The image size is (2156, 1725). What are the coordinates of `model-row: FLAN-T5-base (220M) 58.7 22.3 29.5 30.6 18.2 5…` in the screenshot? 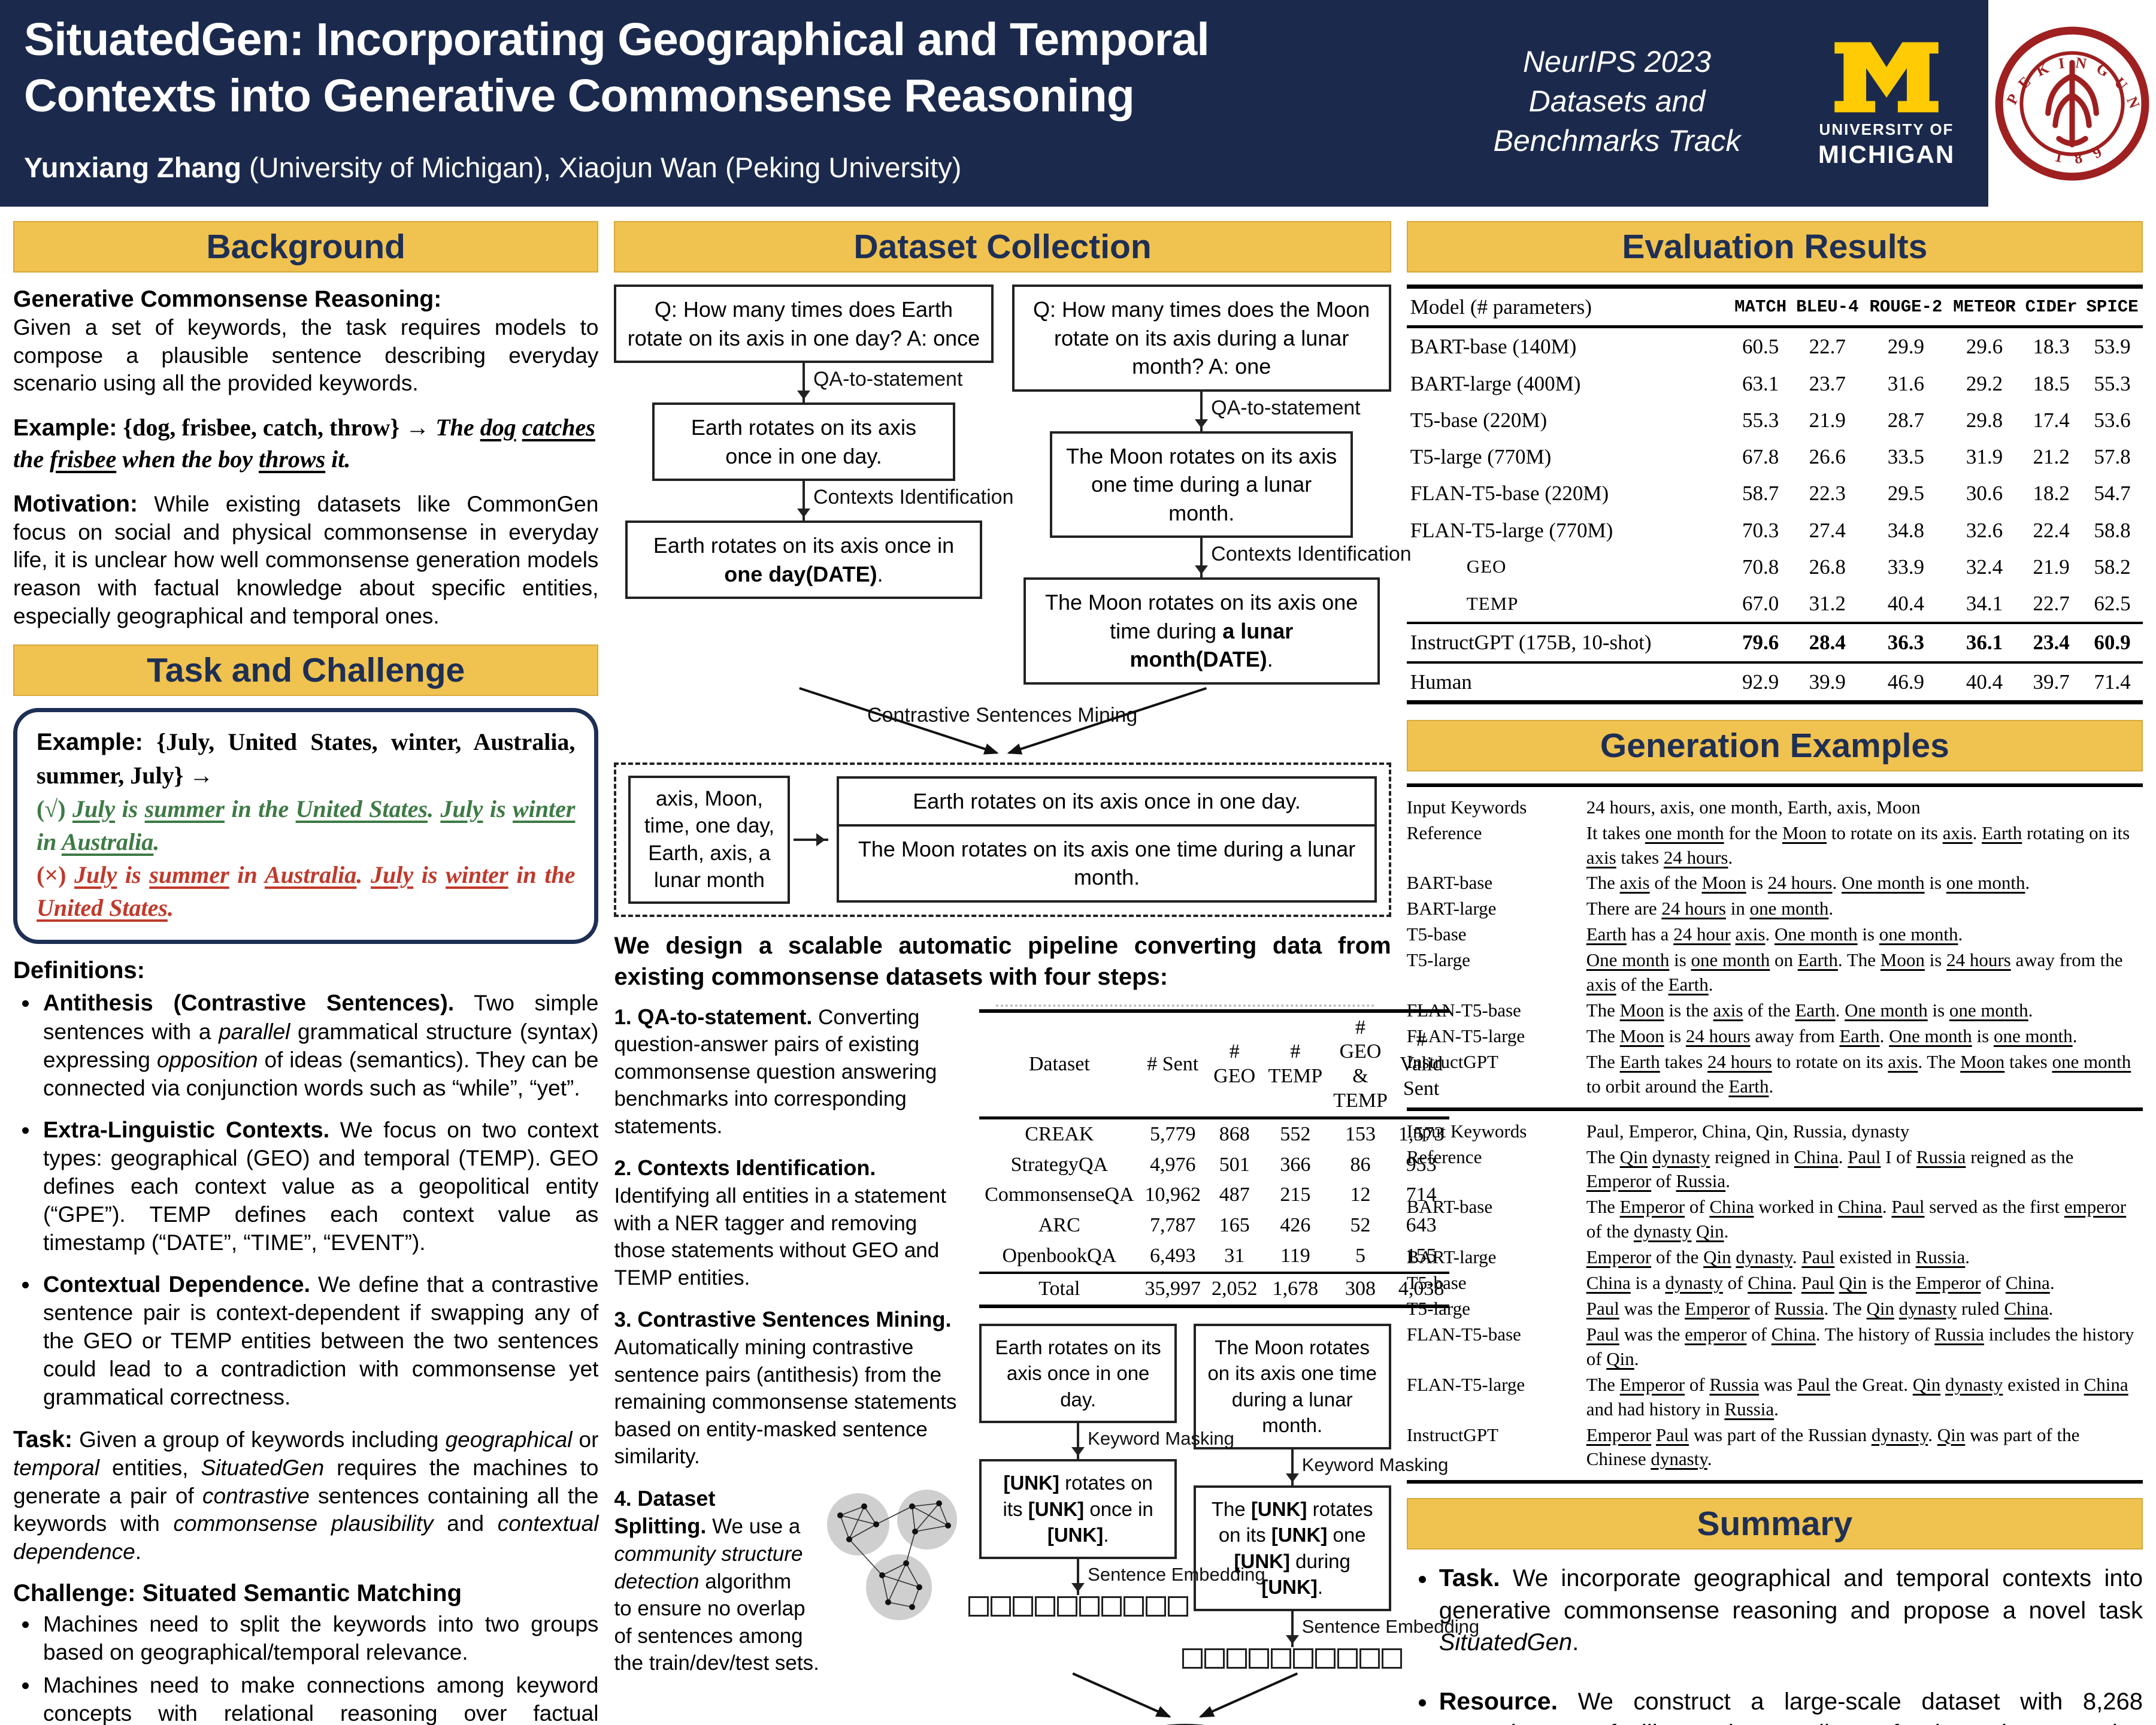 It's located at (1775, 494).